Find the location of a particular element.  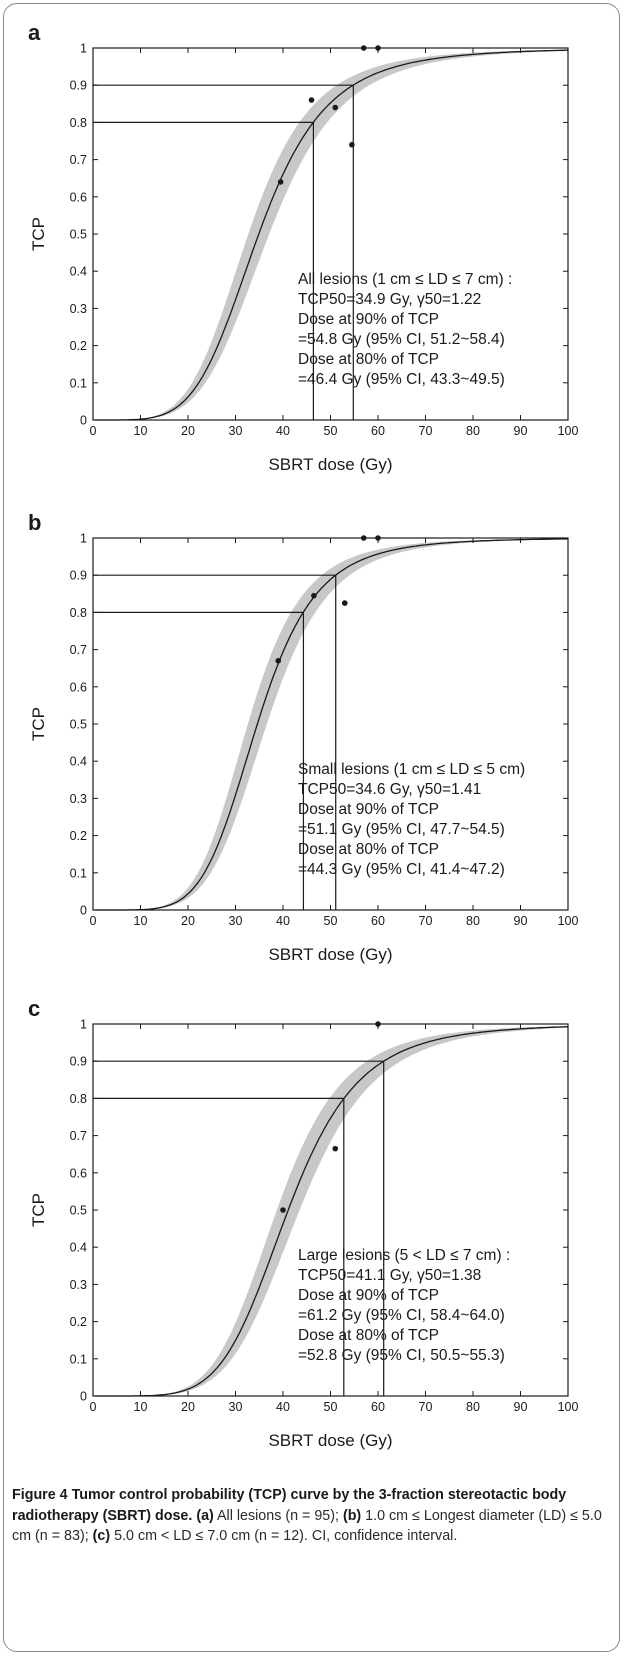

annotation-line: TCP50=34.6 Gy, γ50=1.41 is located at coordinates (389, 789).